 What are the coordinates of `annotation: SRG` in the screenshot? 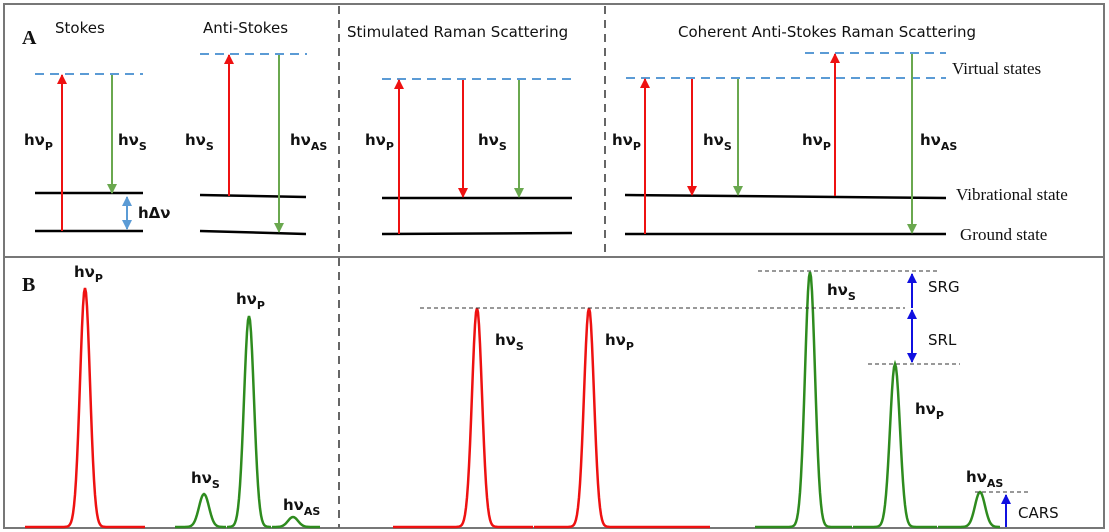 It's located at (944, 287).